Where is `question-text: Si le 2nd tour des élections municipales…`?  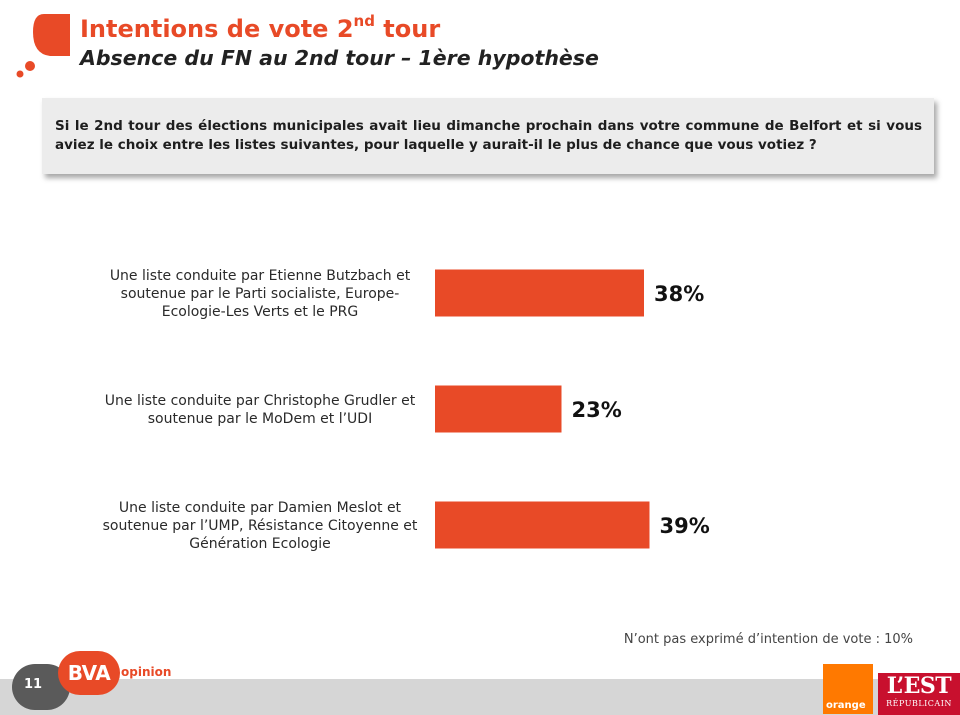 question-text: Si le 2nd tour des élections municipales… is located at coordinates (488, 135).